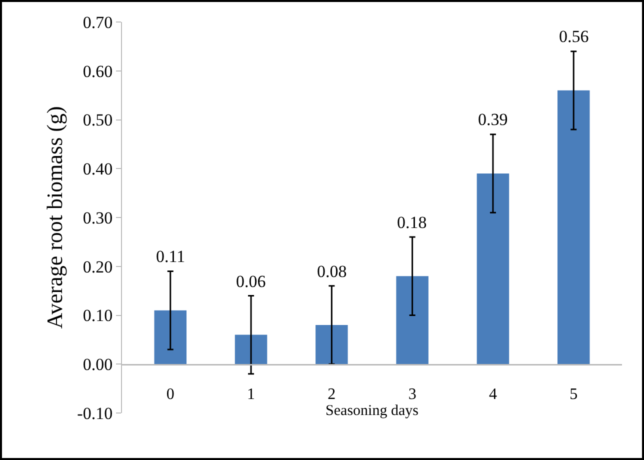 Image resolution: width=644 pixels, height=460 pixels. I want to click on x-tick-label: 2, so click(332, 394).